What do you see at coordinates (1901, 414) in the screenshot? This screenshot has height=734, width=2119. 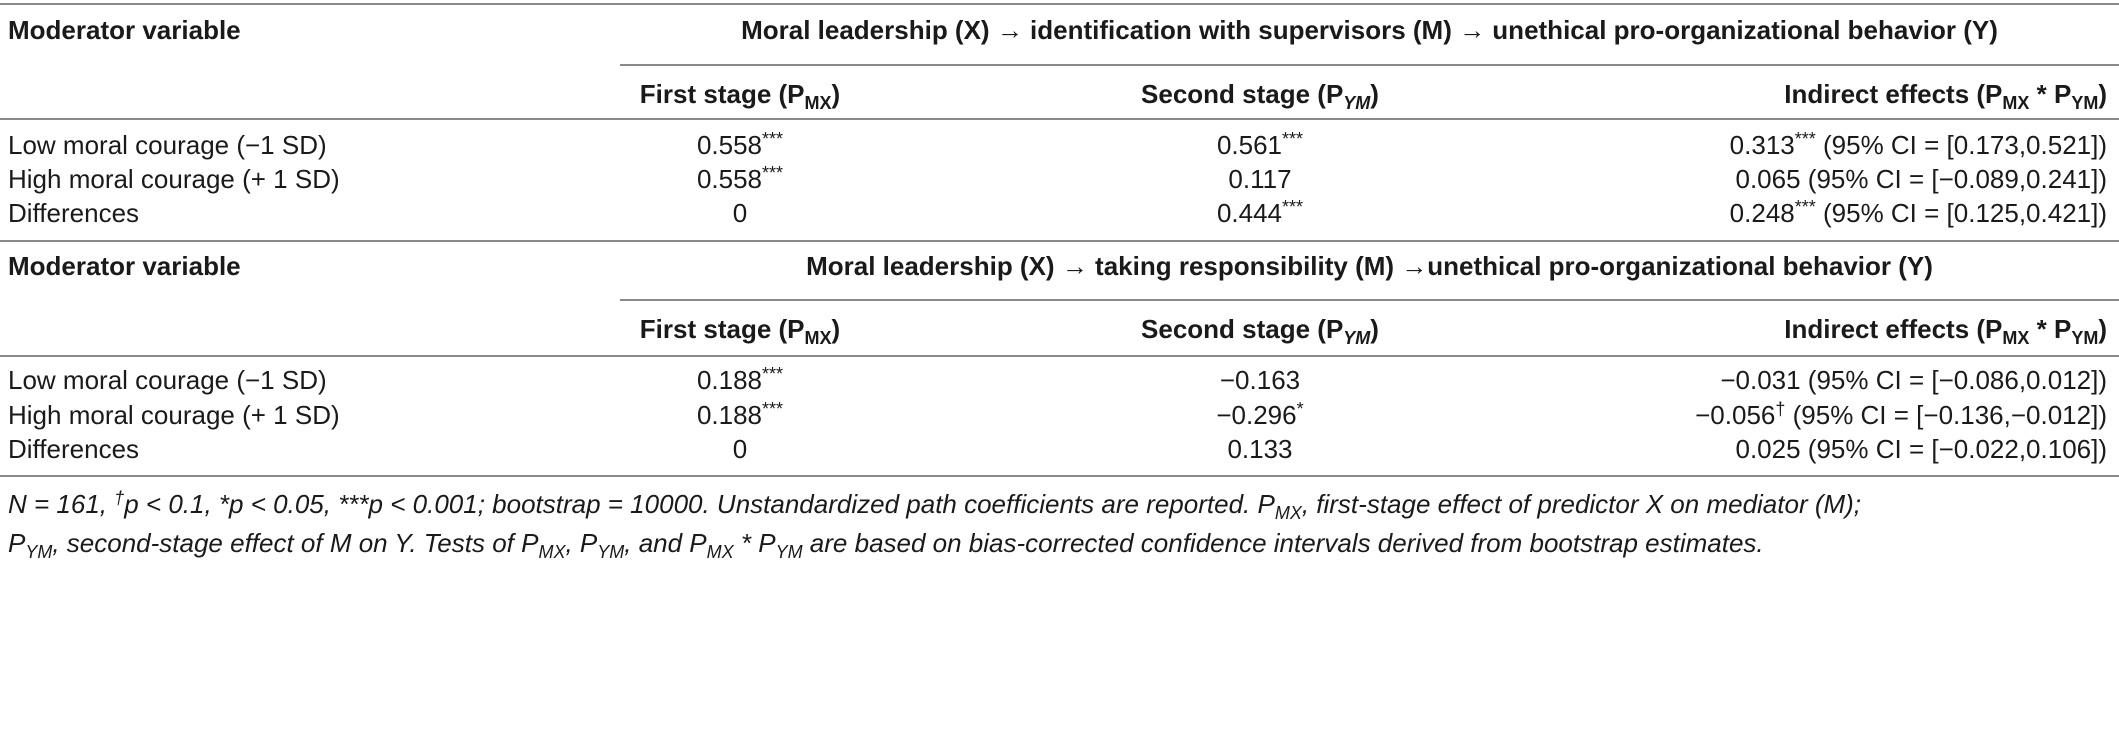 I see `indirect-effect-value: −0.056† (95% CI = [−0.136,−0.012])` at bounding box center [1901, 414].